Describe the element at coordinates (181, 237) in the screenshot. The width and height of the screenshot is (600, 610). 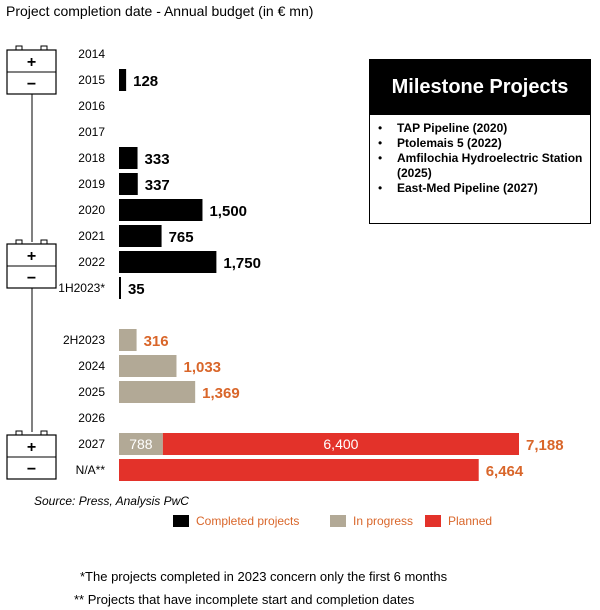
I see `value-label: 765` at that location.